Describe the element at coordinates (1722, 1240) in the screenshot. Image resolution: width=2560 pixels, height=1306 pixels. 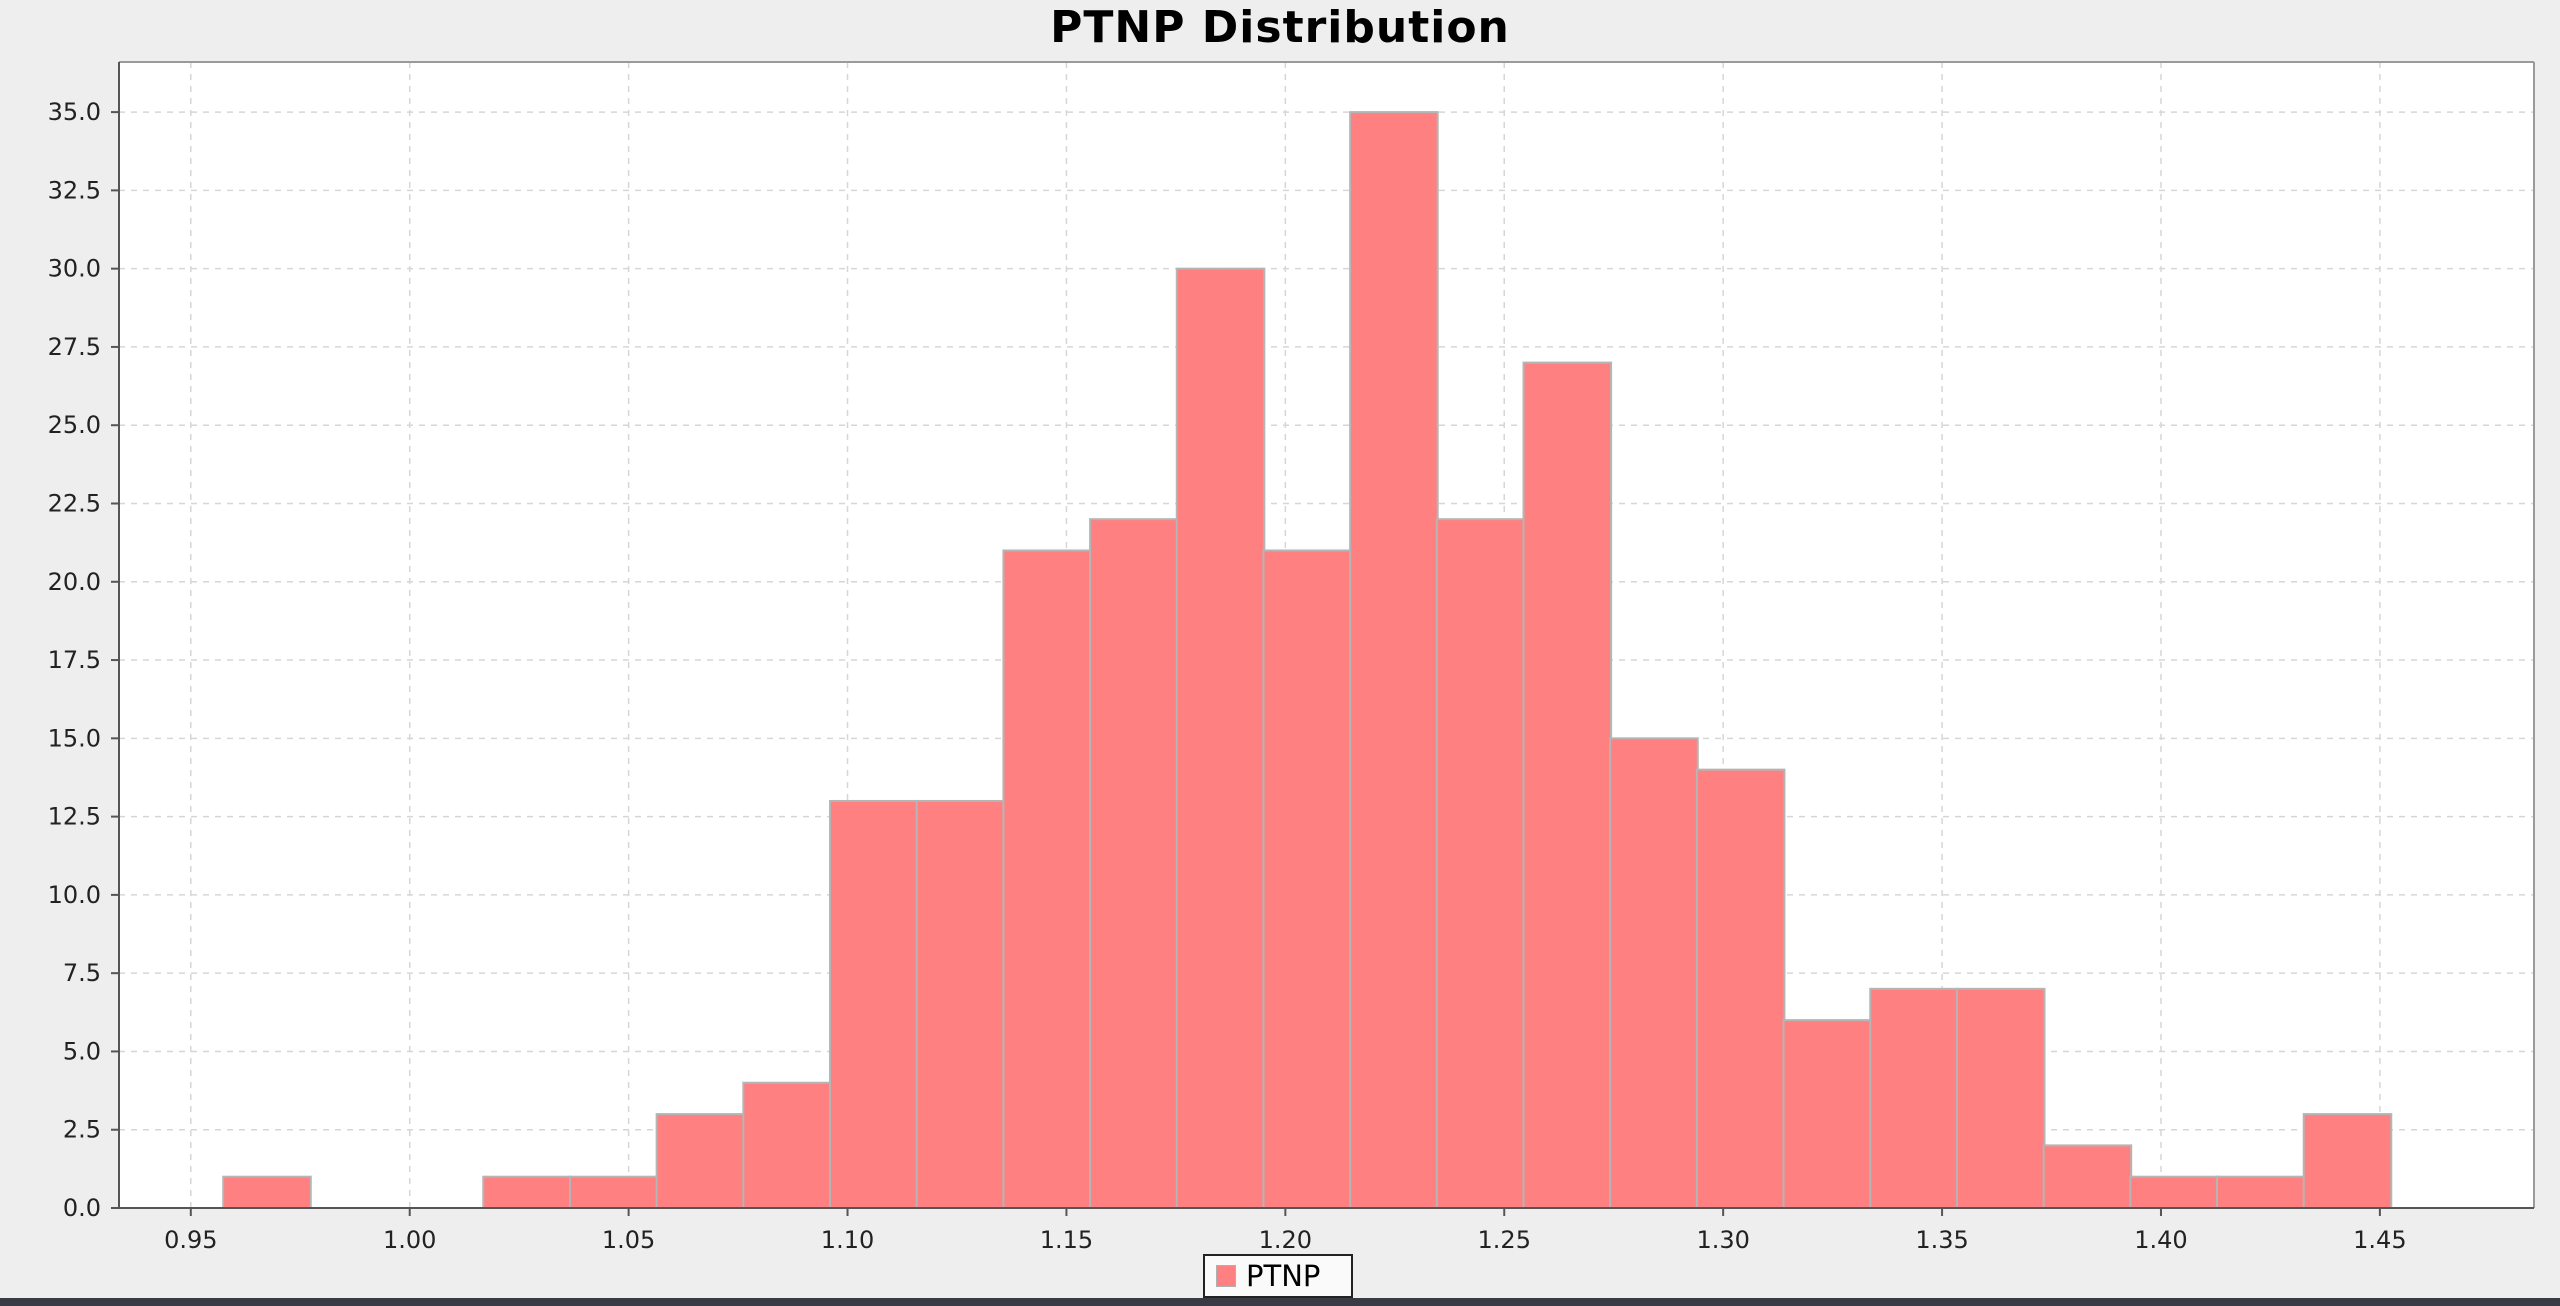
I see `x-tick-label: 1.30` at that location.